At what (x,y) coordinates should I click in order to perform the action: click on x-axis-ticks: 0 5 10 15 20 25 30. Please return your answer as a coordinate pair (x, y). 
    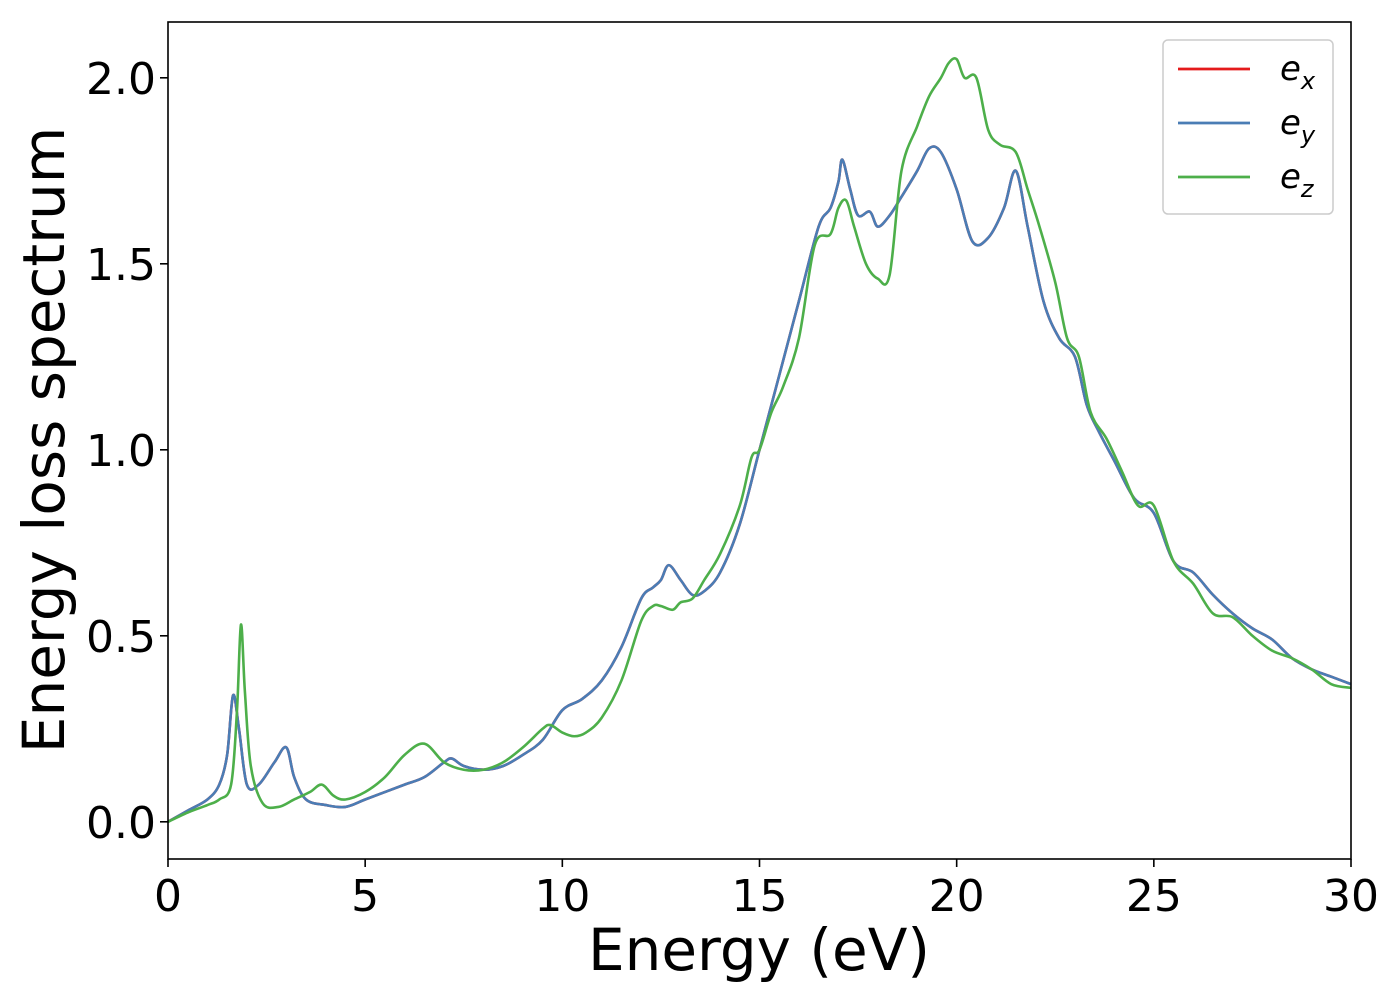
    Looking at the image, I should click on (766, 890).